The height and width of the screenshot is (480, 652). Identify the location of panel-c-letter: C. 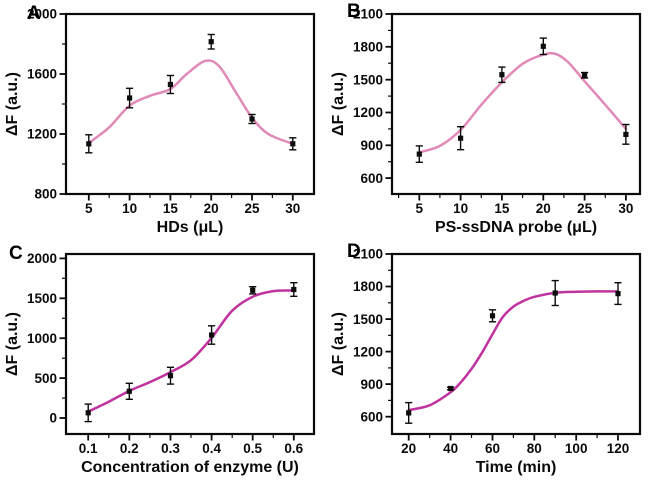
(16, 253).